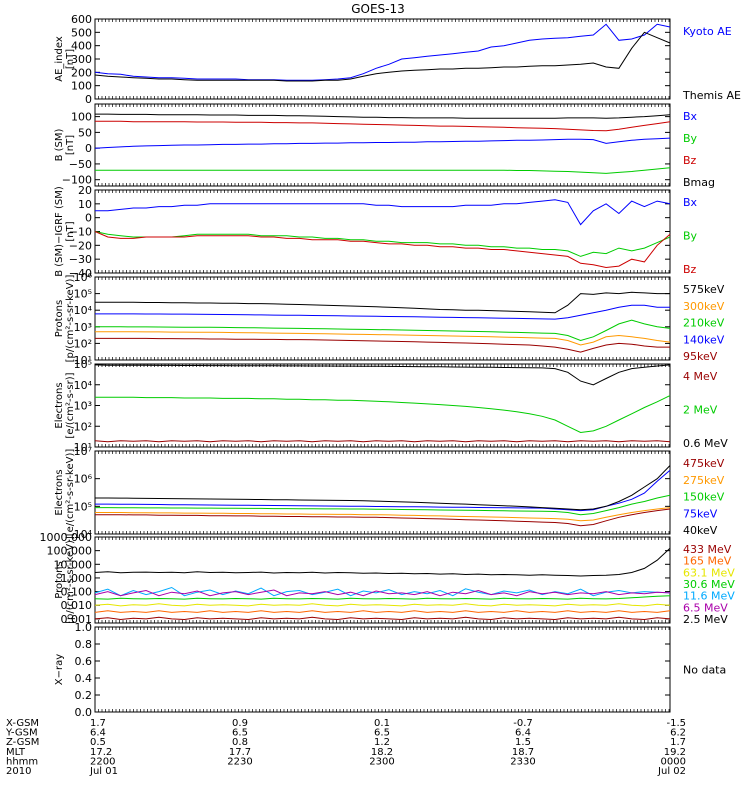  I want to click on x-axis-tick-label: 0.8, so click(240, 742).